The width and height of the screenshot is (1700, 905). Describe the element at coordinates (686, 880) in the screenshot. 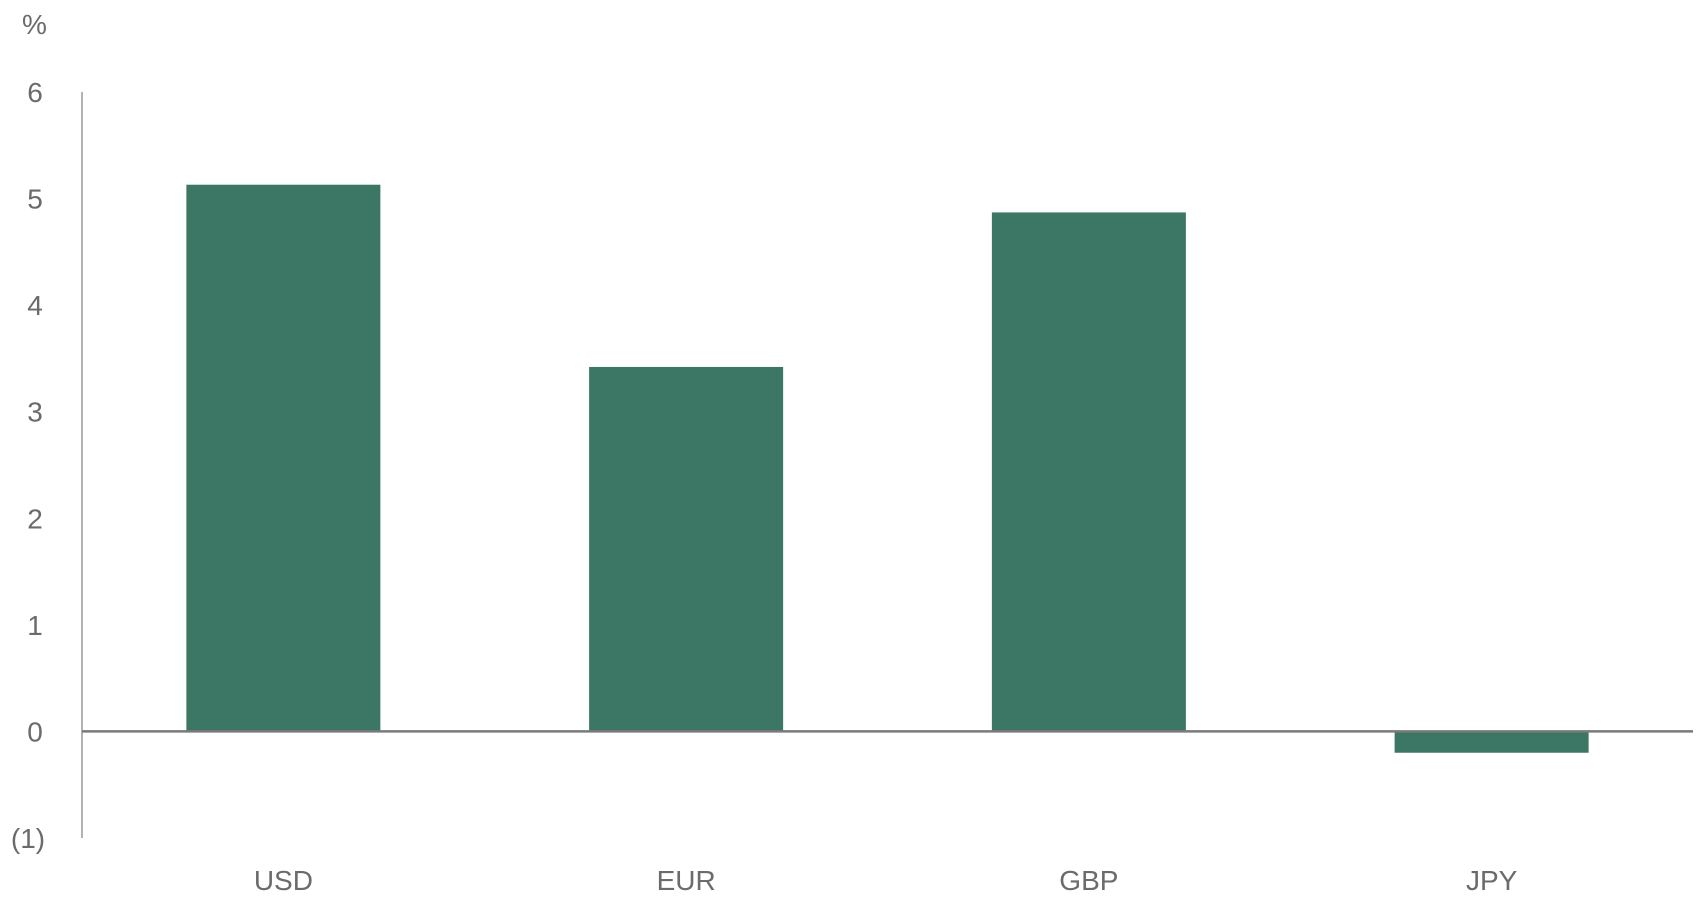

I see `x-tick-label-eur: EUR` at that location.